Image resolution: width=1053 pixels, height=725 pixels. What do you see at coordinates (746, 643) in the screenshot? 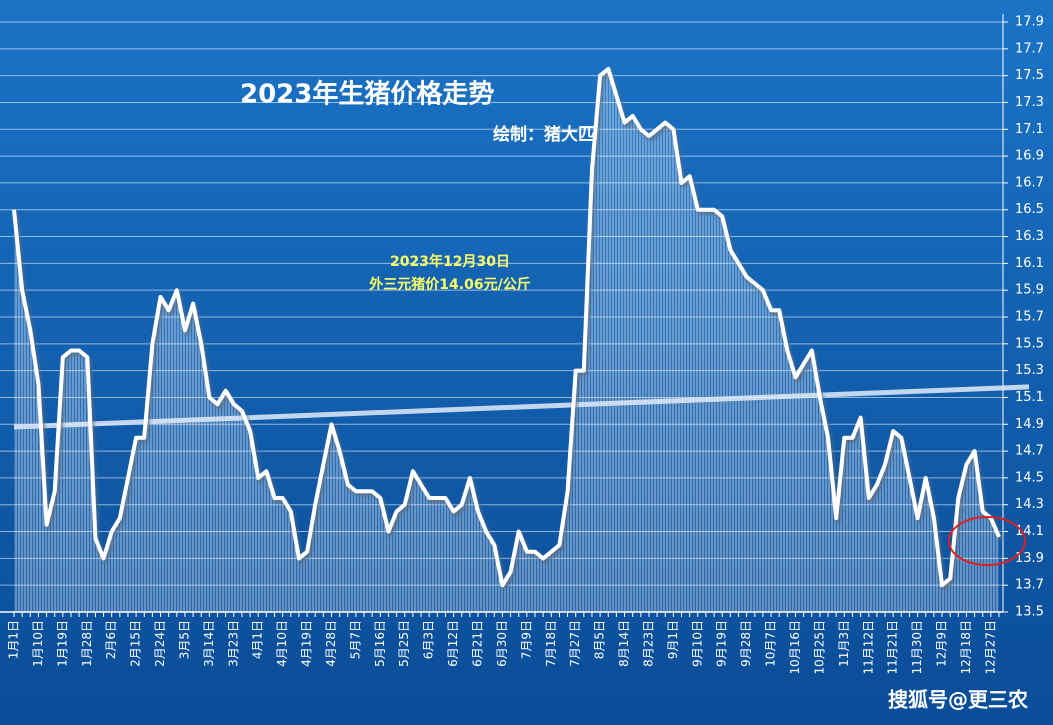
I see `x-tick-label: 9月28日` at bounding box center [746, 643].